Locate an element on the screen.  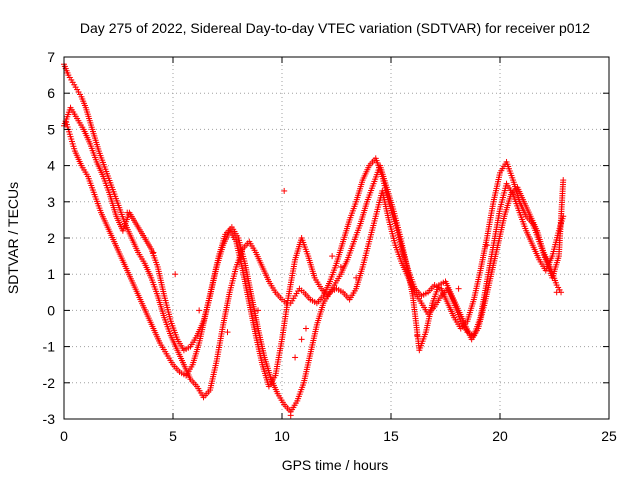
y-tick-label: 0 is located at coordinates (51, 310).